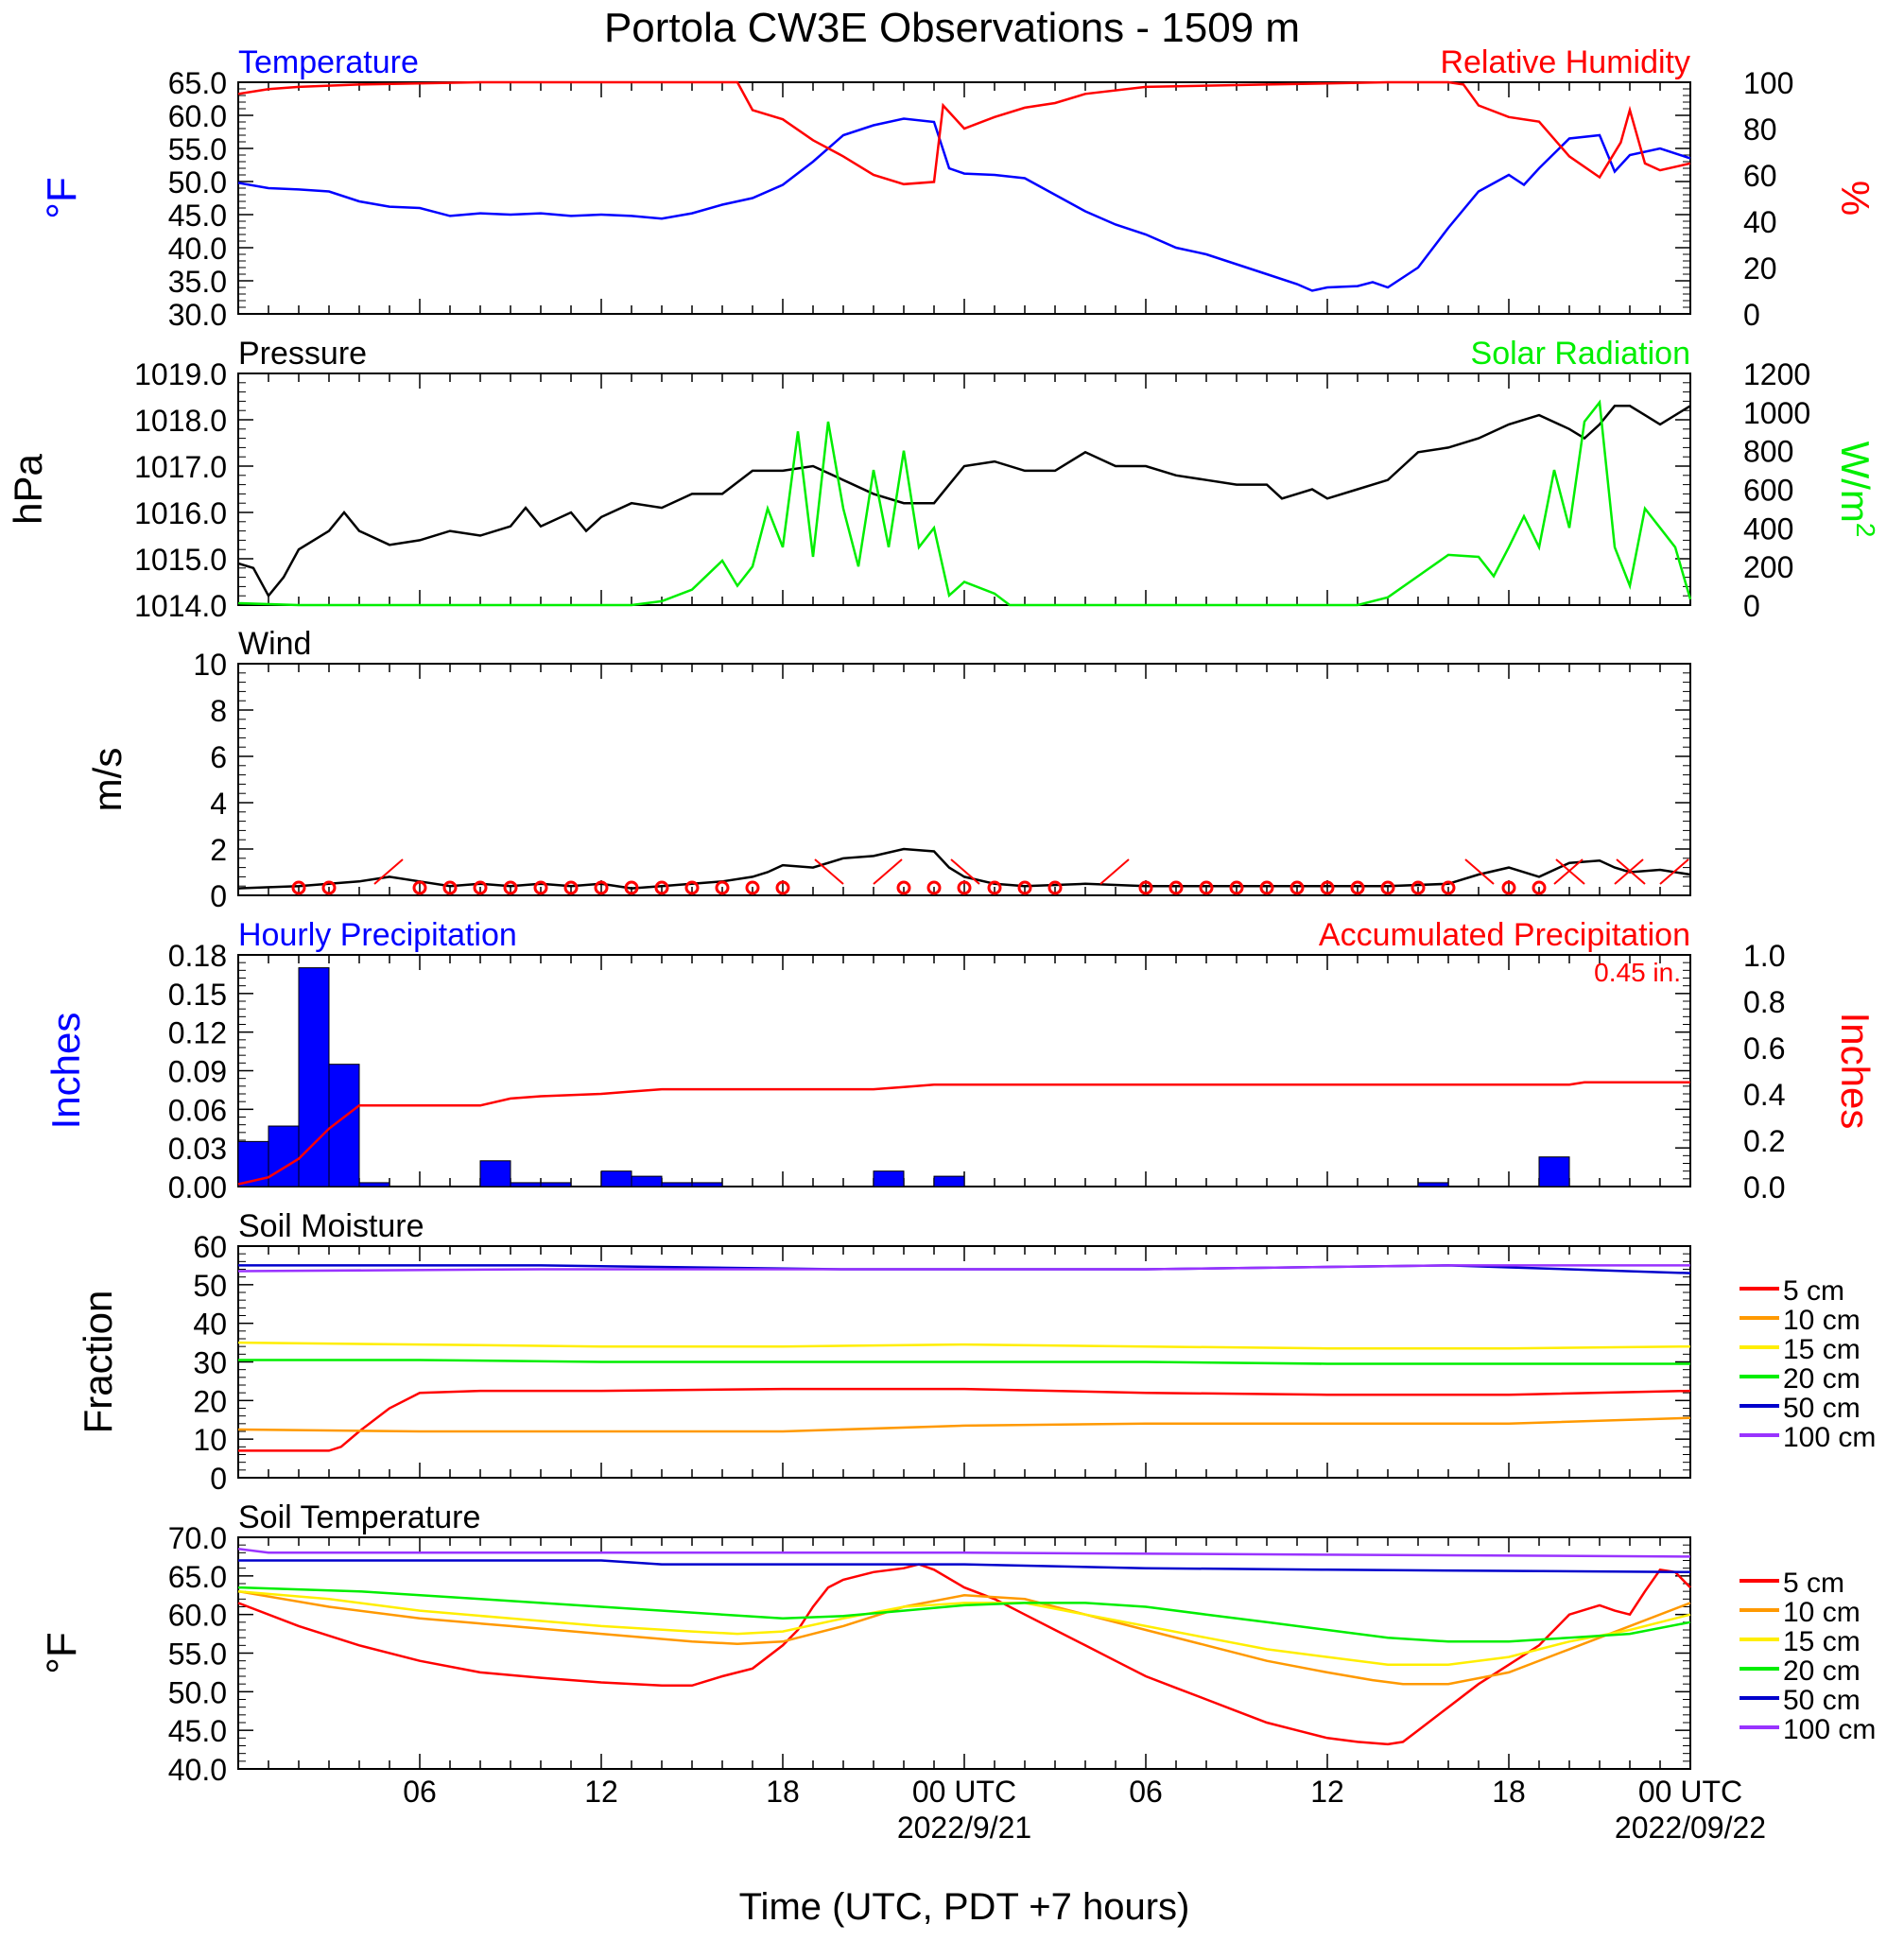  Describe the element at coordinates (359, 1517) in the screenshot. I see `panel-title-left: Soil Temperature` at that location.